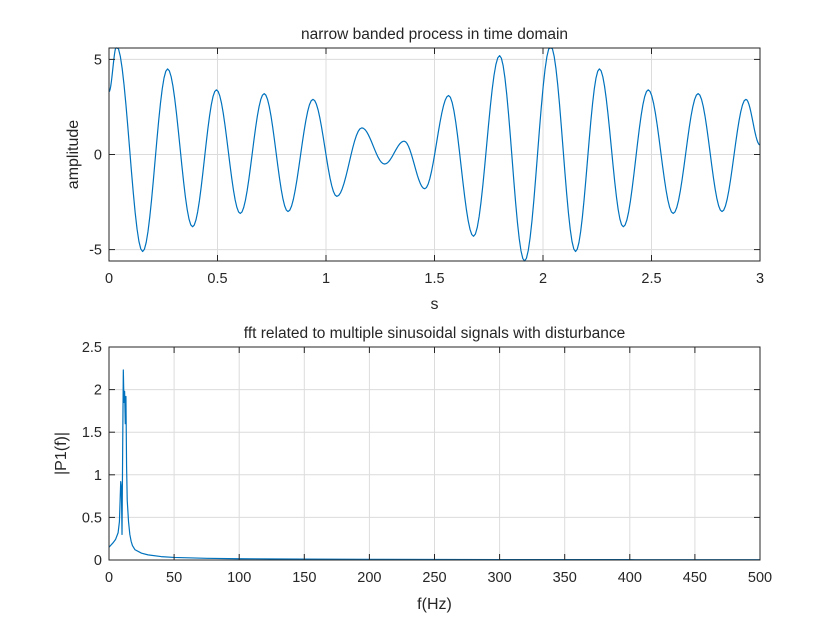  Describe the element at coordinates (369, 578) in the screenshot. I see `x-tick-label: 200` at that location.